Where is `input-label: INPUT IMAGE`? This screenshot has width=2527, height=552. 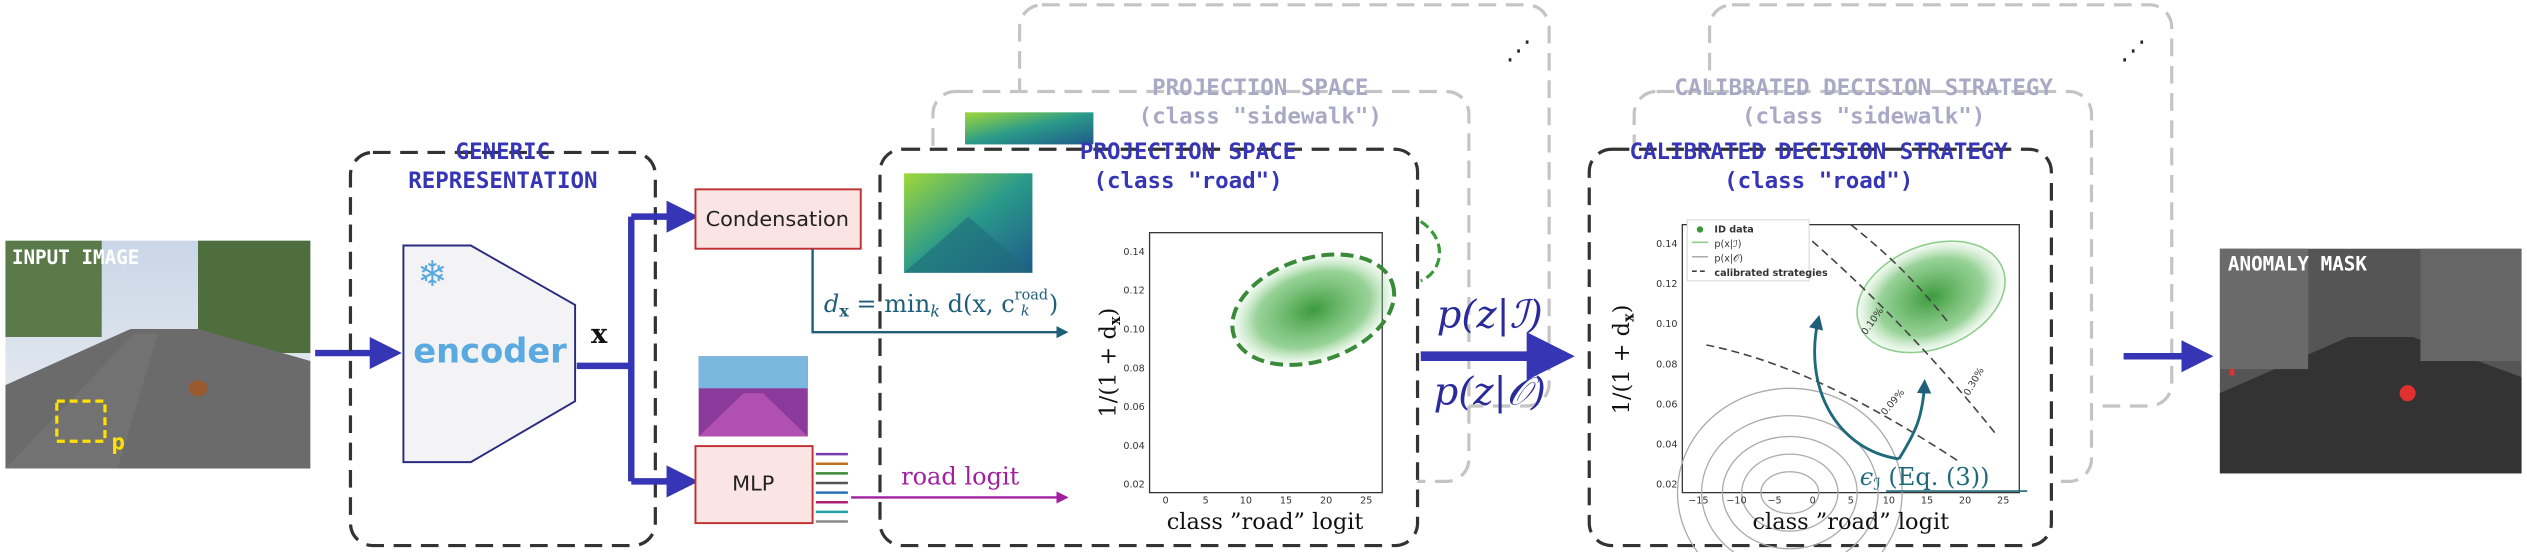
input-label: INPUT IMAGE is located at coordinates (75, 257).